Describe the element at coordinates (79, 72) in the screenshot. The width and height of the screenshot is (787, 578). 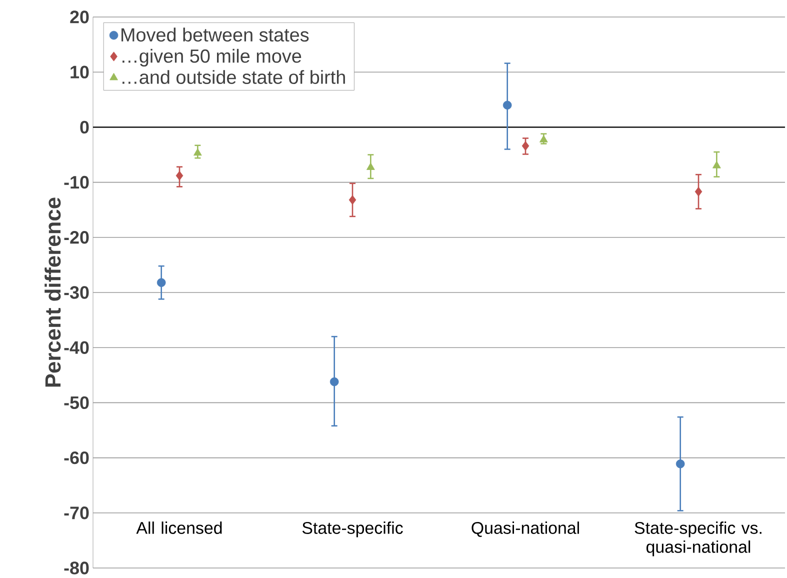
I see `y-tick-label: 10` at that location.